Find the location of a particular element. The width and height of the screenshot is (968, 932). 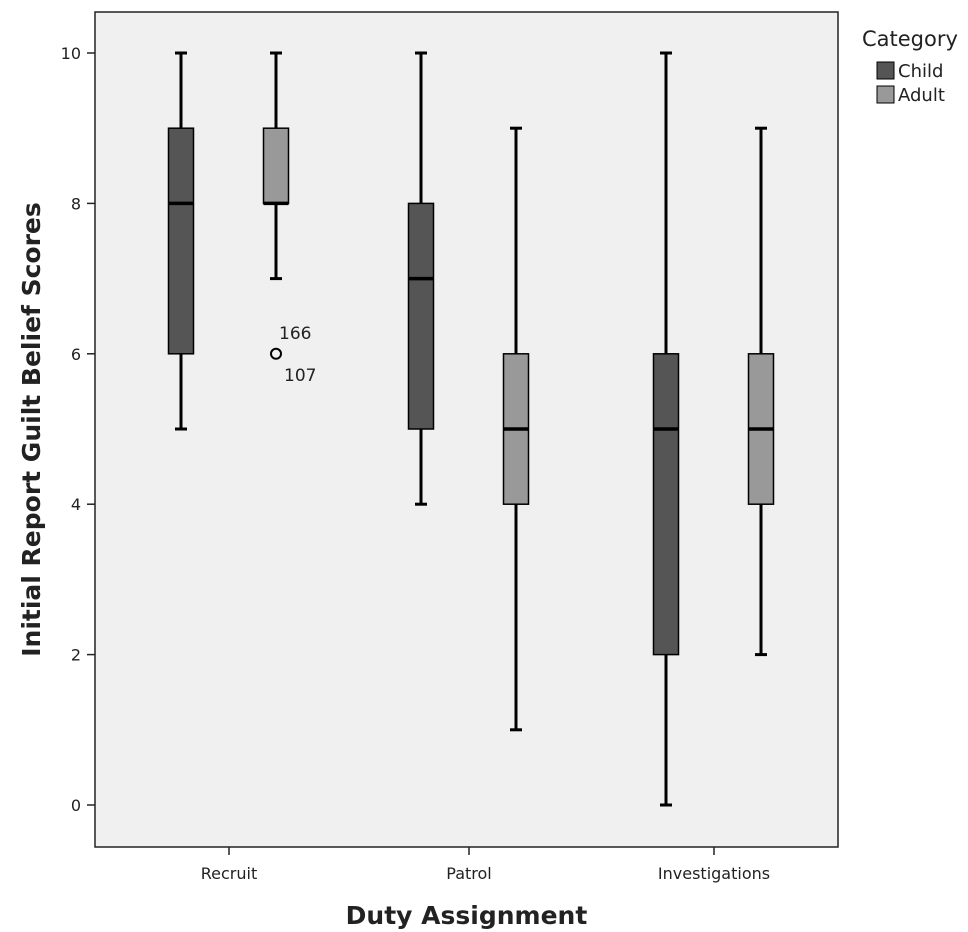

box-child-patrol is located at coordinates (421, 278).